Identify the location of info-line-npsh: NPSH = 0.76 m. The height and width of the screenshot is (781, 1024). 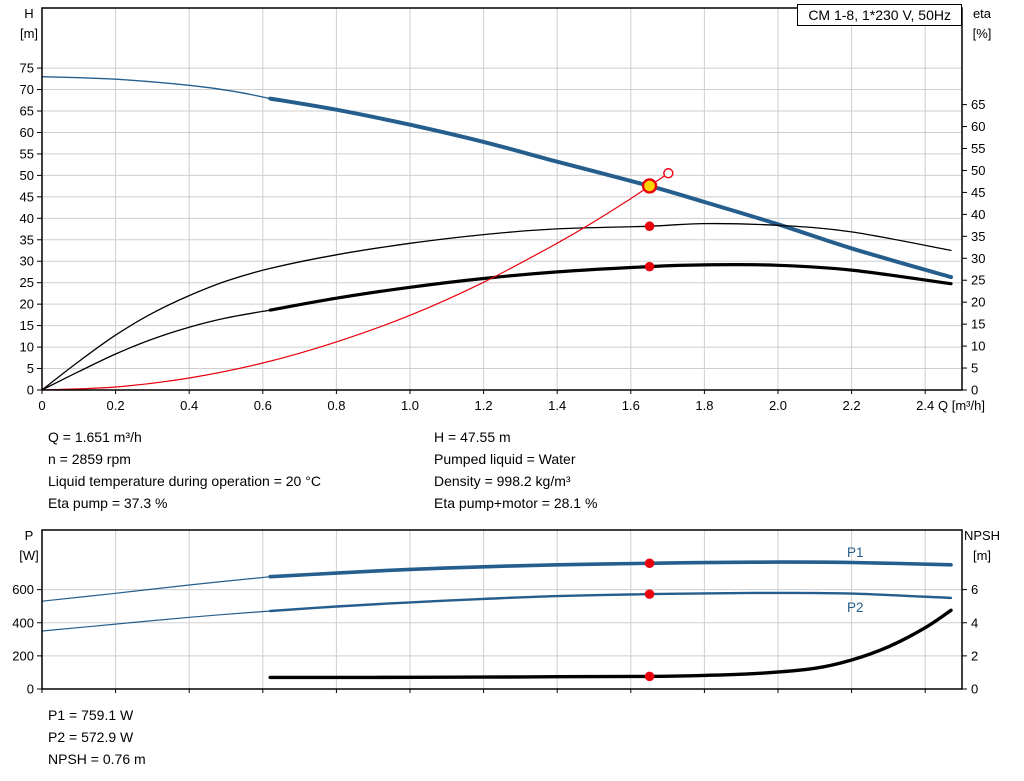
(97, 759).